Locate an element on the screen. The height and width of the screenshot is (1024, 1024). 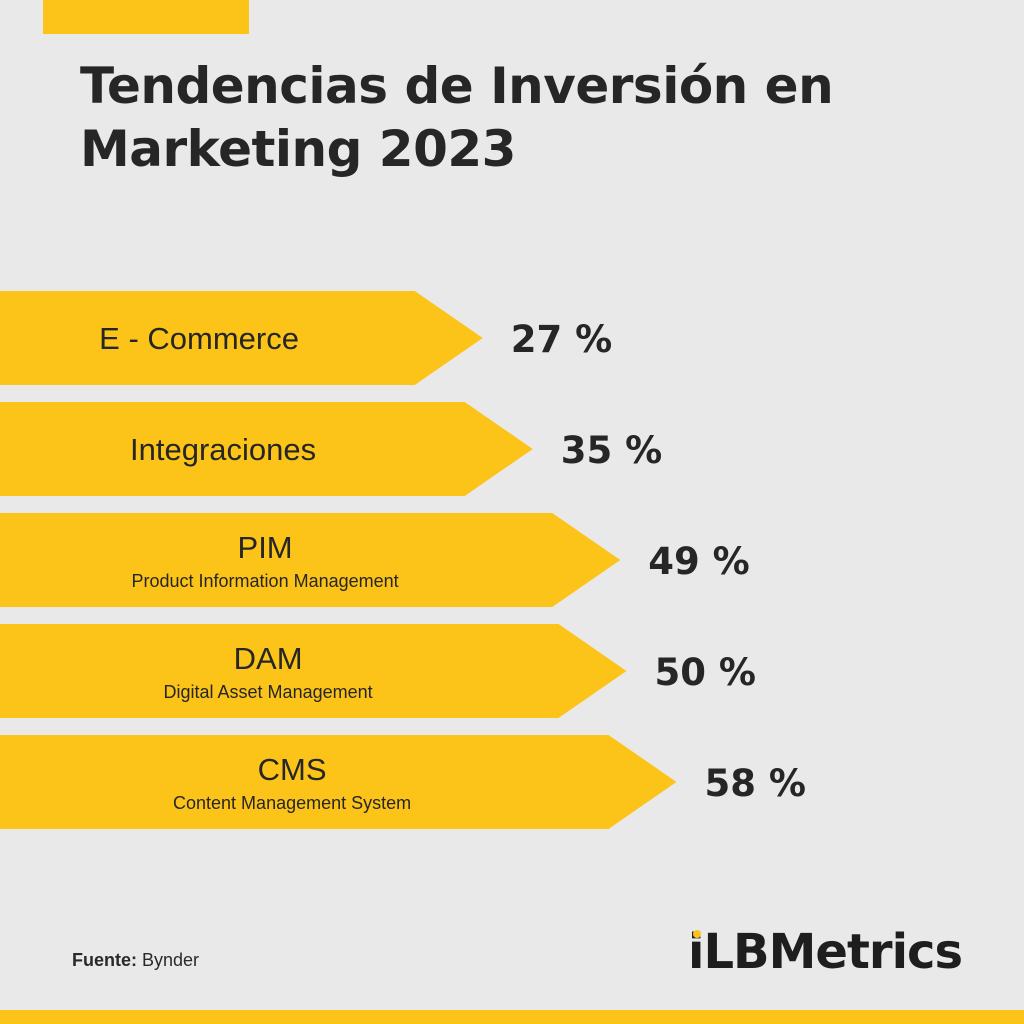
brand-logo-dot is located at coordinates (697, 934).